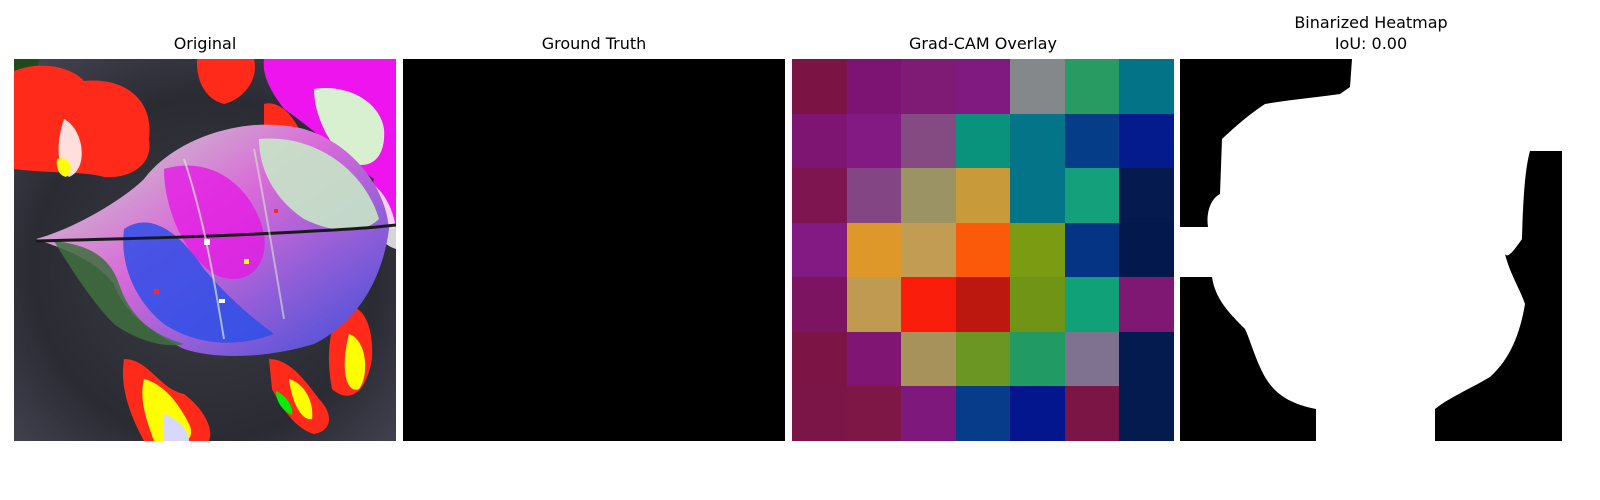  What do you see at coordinates (1371, 22) in the screenshot?
I see `panel-title-binarized: Binarized Heatmap` at bounding box center [1371, 22].